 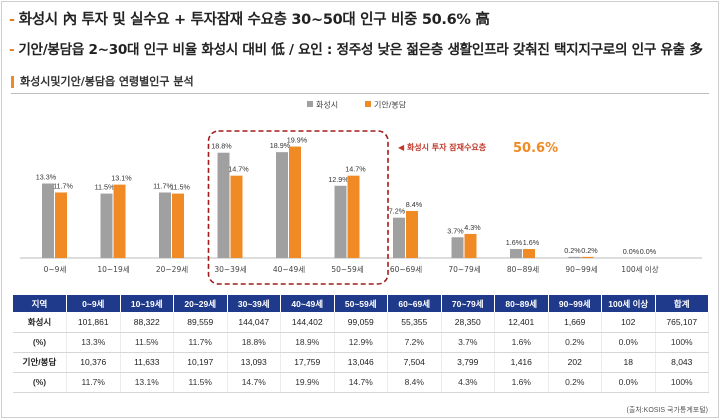 I want to click on table-header-cell: 70~79세, so click(x=468, y=303).